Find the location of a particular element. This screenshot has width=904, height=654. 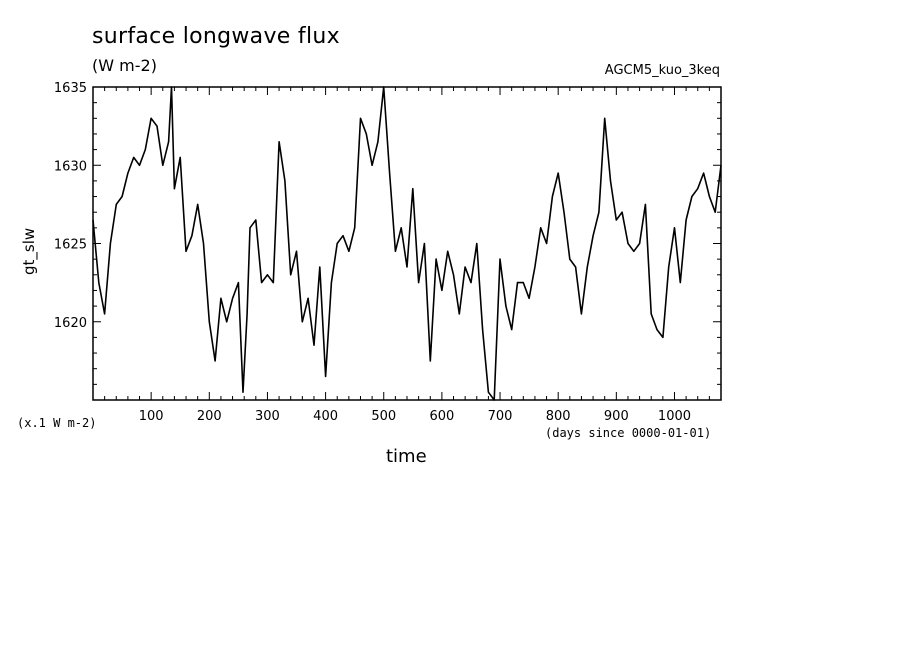

y-tick-label: 1625 is located at coordinates (70, 245).